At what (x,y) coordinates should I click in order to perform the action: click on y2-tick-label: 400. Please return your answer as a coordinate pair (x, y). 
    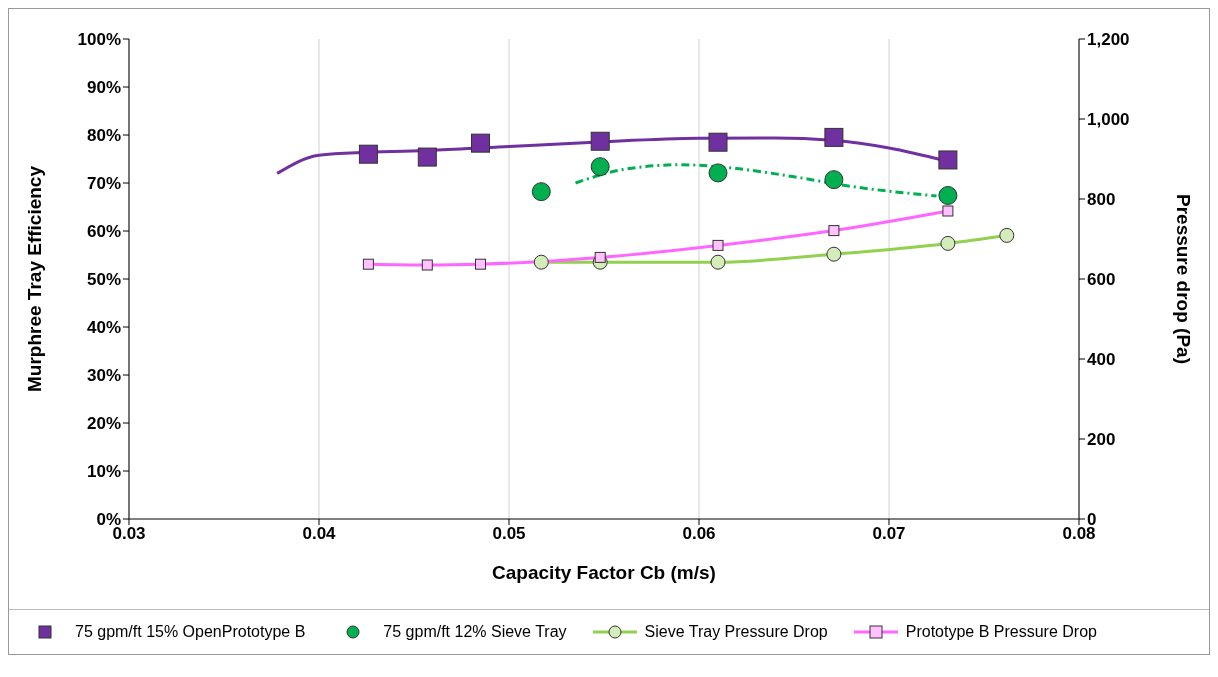
    Looking at the image, I should click on (1101, 360).